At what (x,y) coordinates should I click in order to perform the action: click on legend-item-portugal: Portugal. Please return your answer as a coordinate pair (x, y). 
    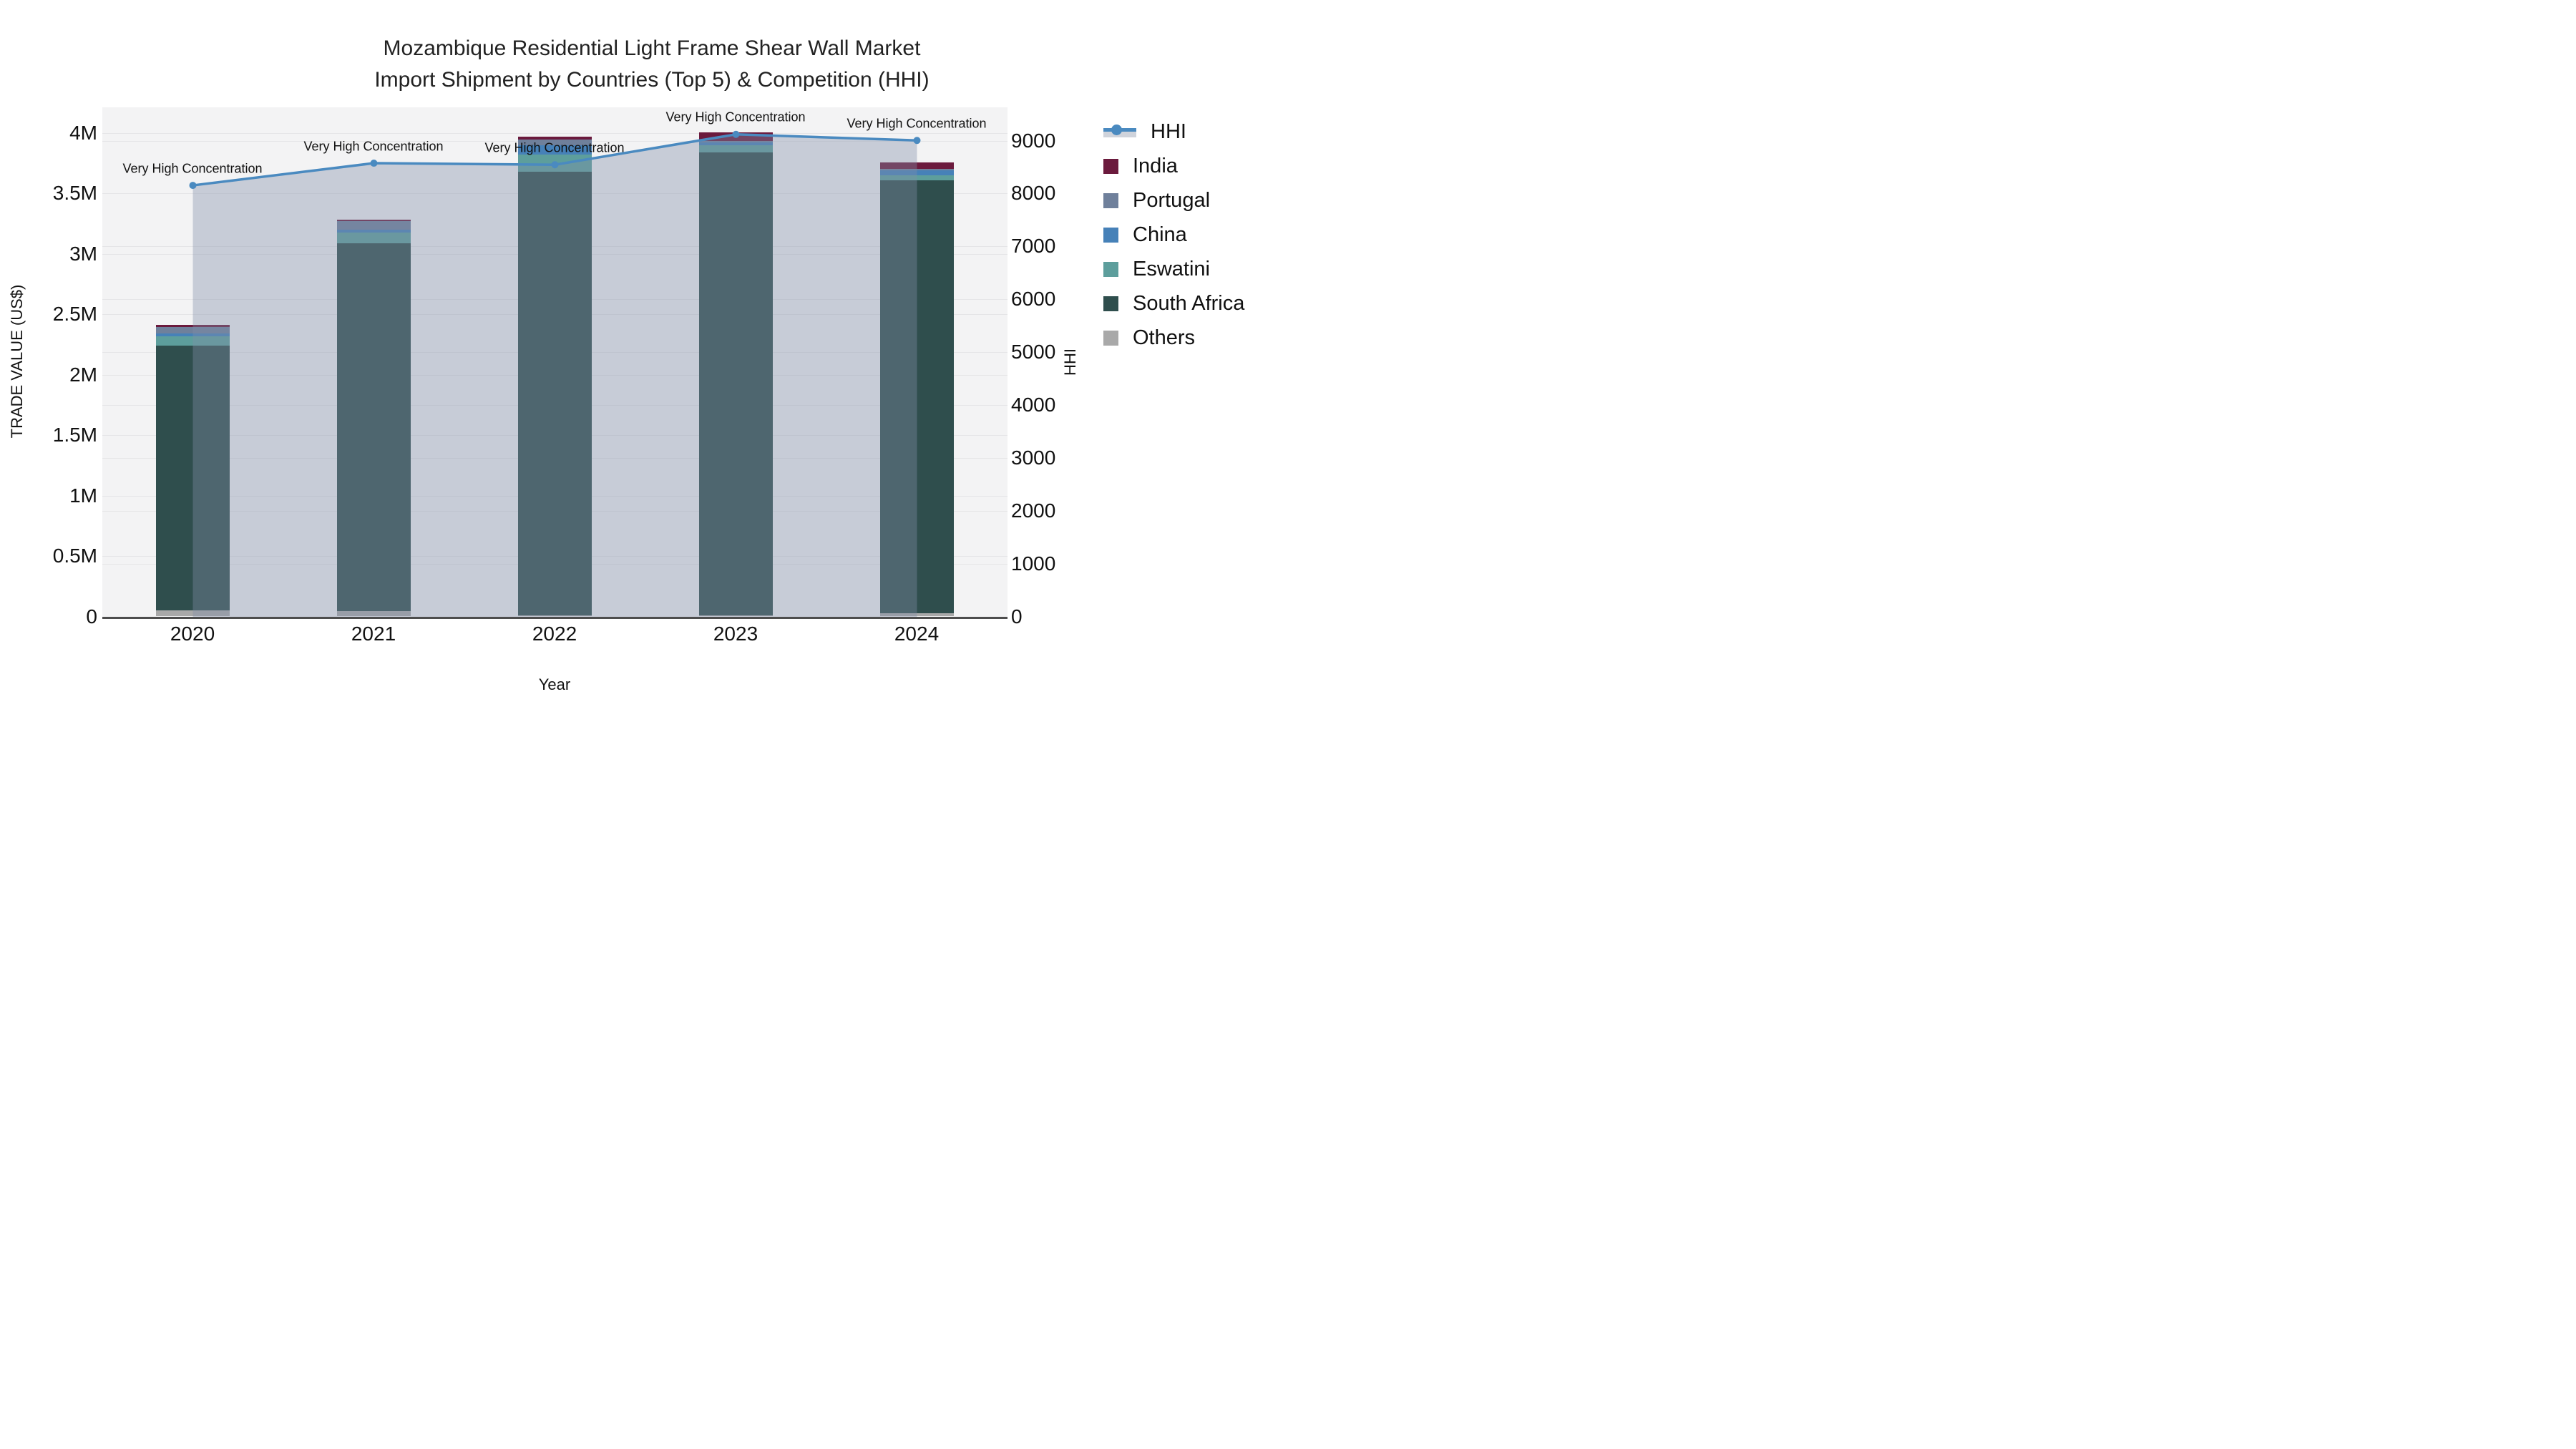
    Looking at the image, I should click on (1156, 200).